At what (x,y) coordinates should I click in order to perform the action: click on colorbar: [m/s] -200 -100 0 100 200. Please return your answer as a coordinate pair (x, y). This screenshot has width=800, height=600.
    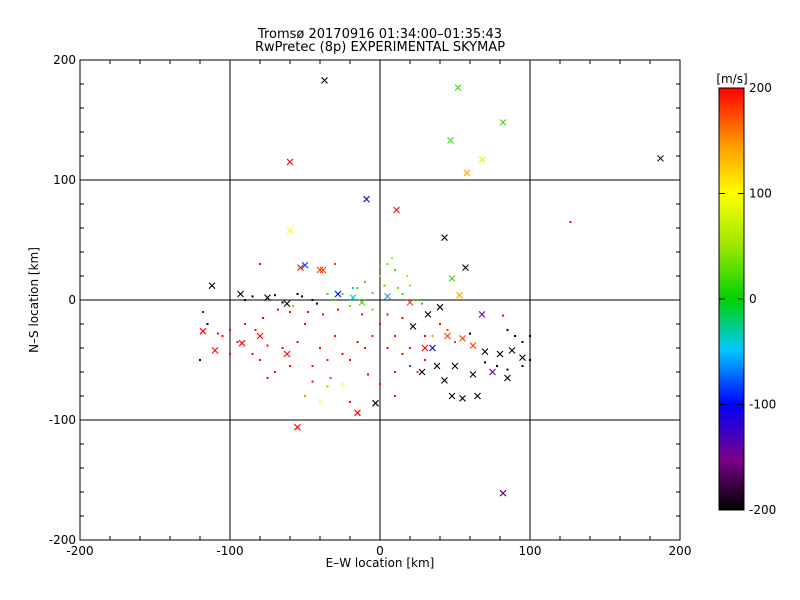
    Looking at the image, I should click on (746, 294).